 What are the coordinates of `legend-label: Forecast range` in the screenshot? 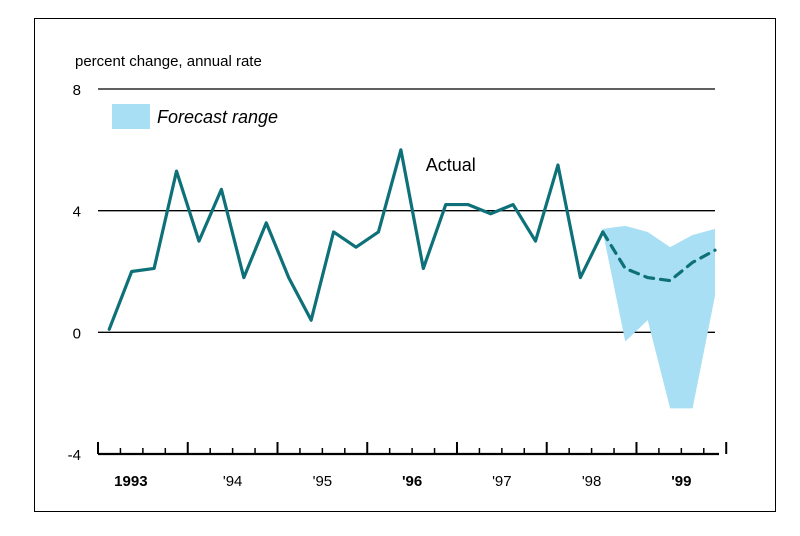 It's located at (217, 117).